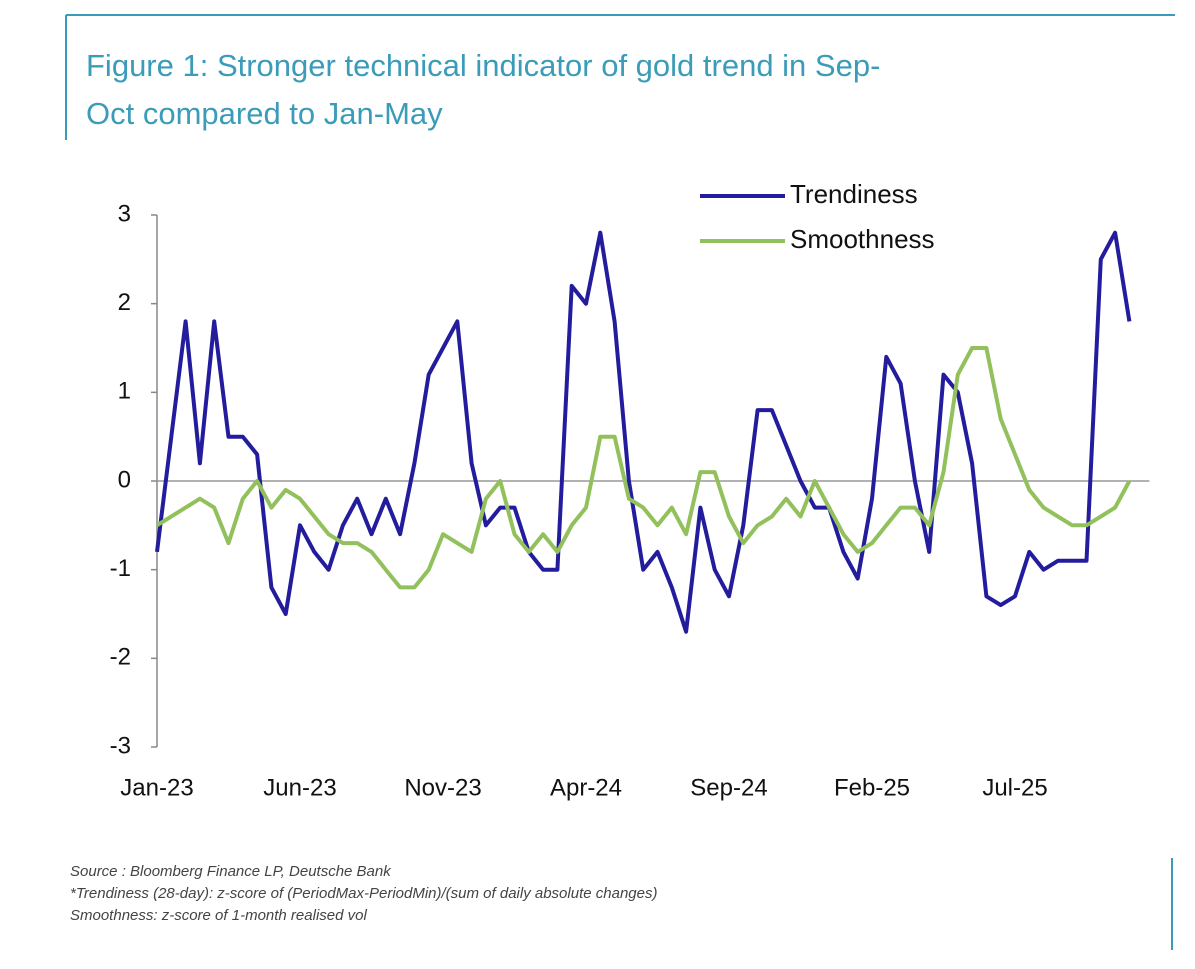 The width and height of the screenshot is (1195, 969). I want to click on x-tick-label: Jul-25, so click(1014, 787).